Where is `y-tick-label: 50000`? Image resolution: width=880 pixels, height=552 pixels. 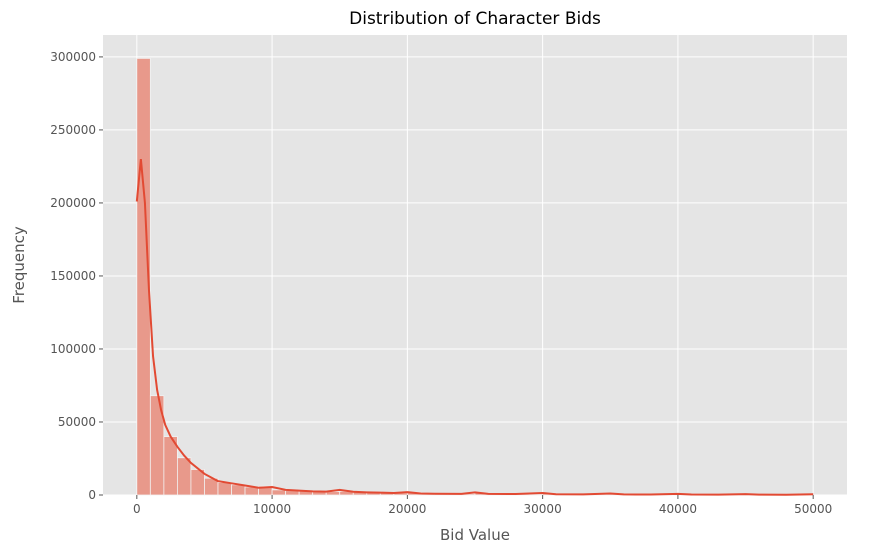 y-tick-label: 50000 is located at coordinates (77, 422).